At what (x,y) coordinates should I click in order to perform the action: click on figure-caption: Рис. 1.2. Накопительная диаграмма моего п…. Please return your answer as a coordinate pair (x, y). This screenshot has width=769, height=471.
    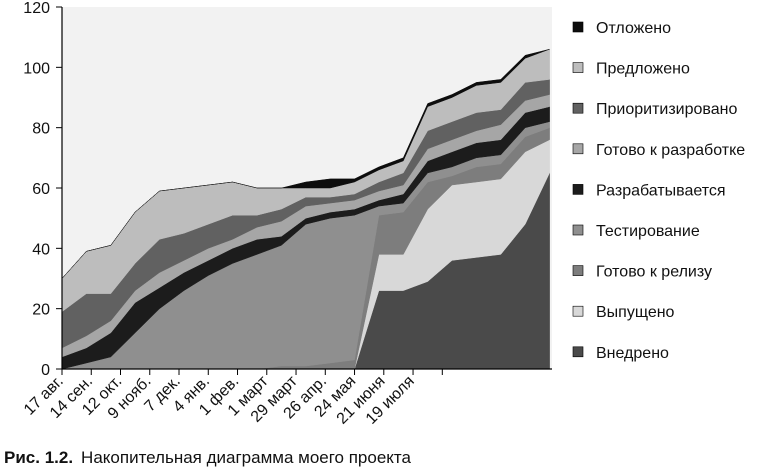
    Looking at the image, I should click on (207, 458).